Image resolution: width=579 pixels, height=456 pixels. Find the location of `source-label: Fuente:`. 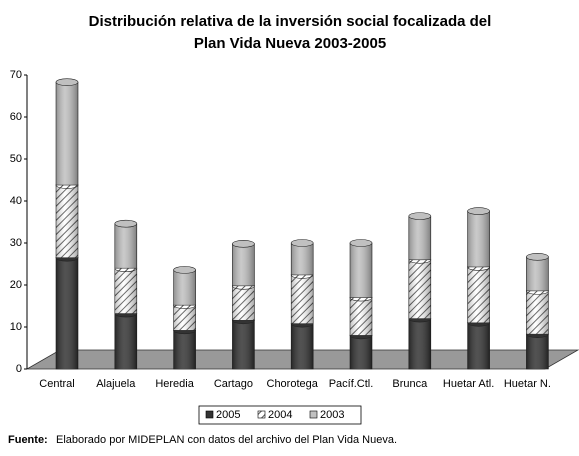

source-label: Fuente: is located at coordinates (28, 440).